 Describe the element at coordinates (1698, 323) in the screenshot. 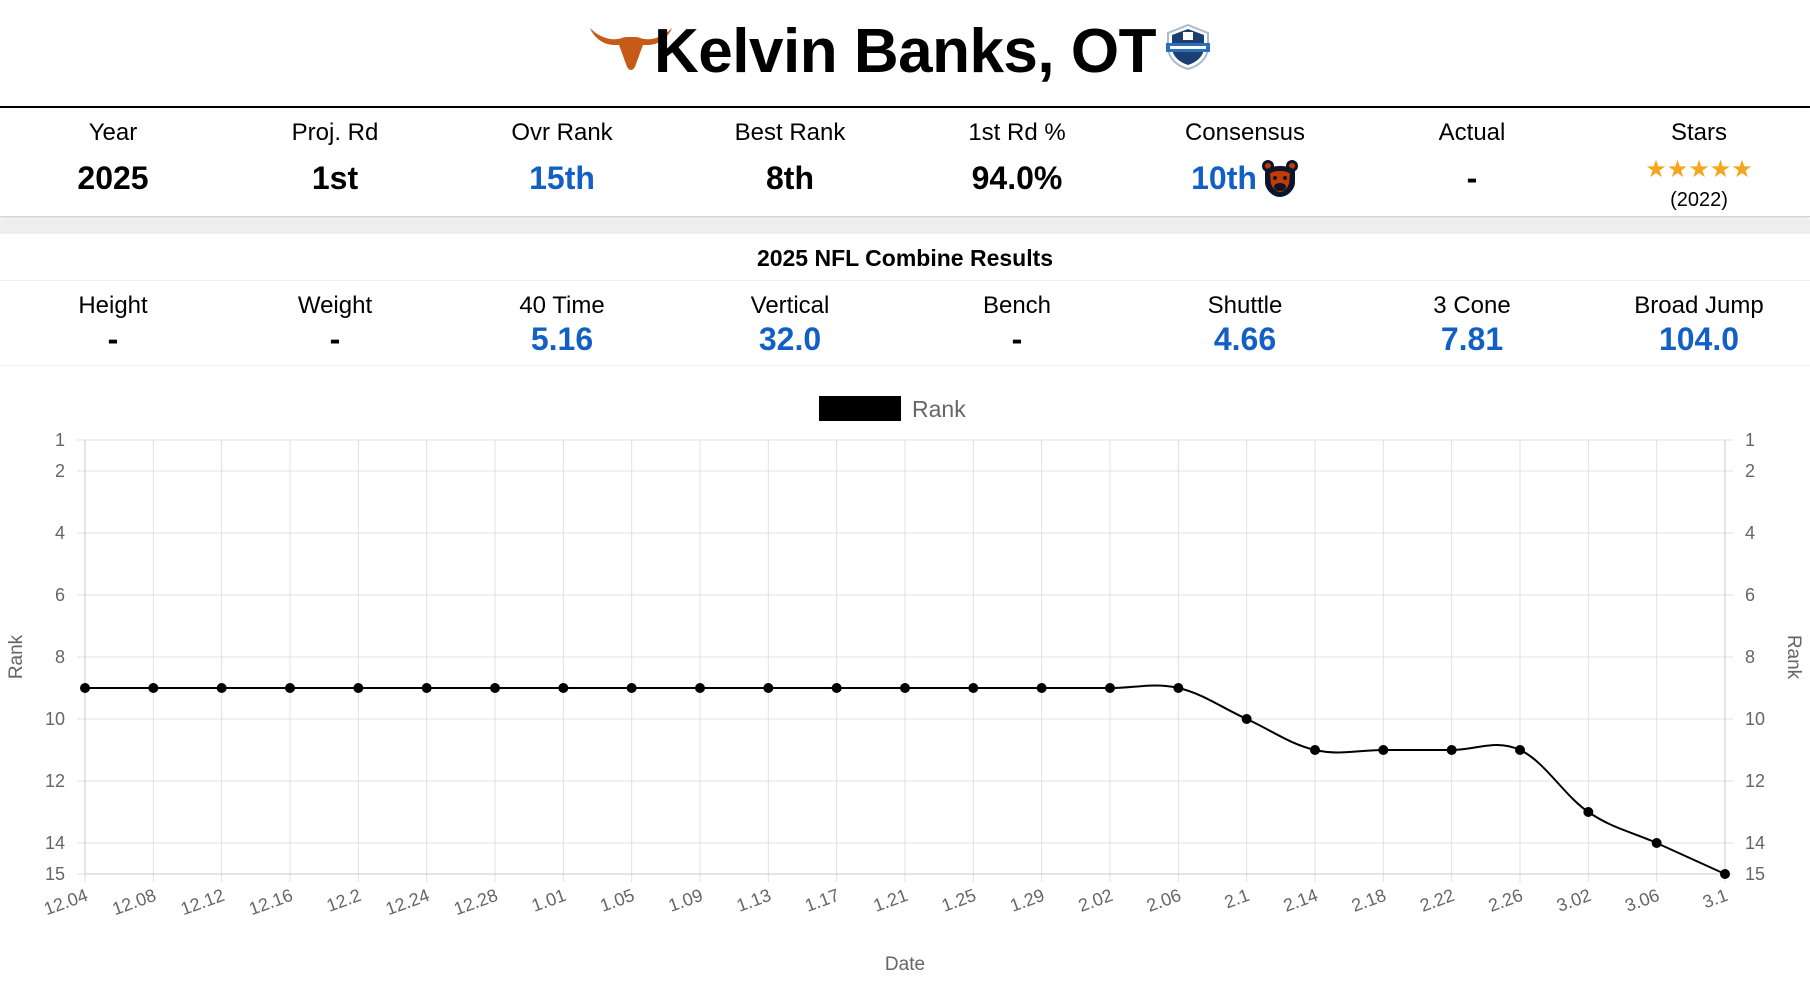

I see `combine-broad-jump: Broad Jump 104.0` at that location.